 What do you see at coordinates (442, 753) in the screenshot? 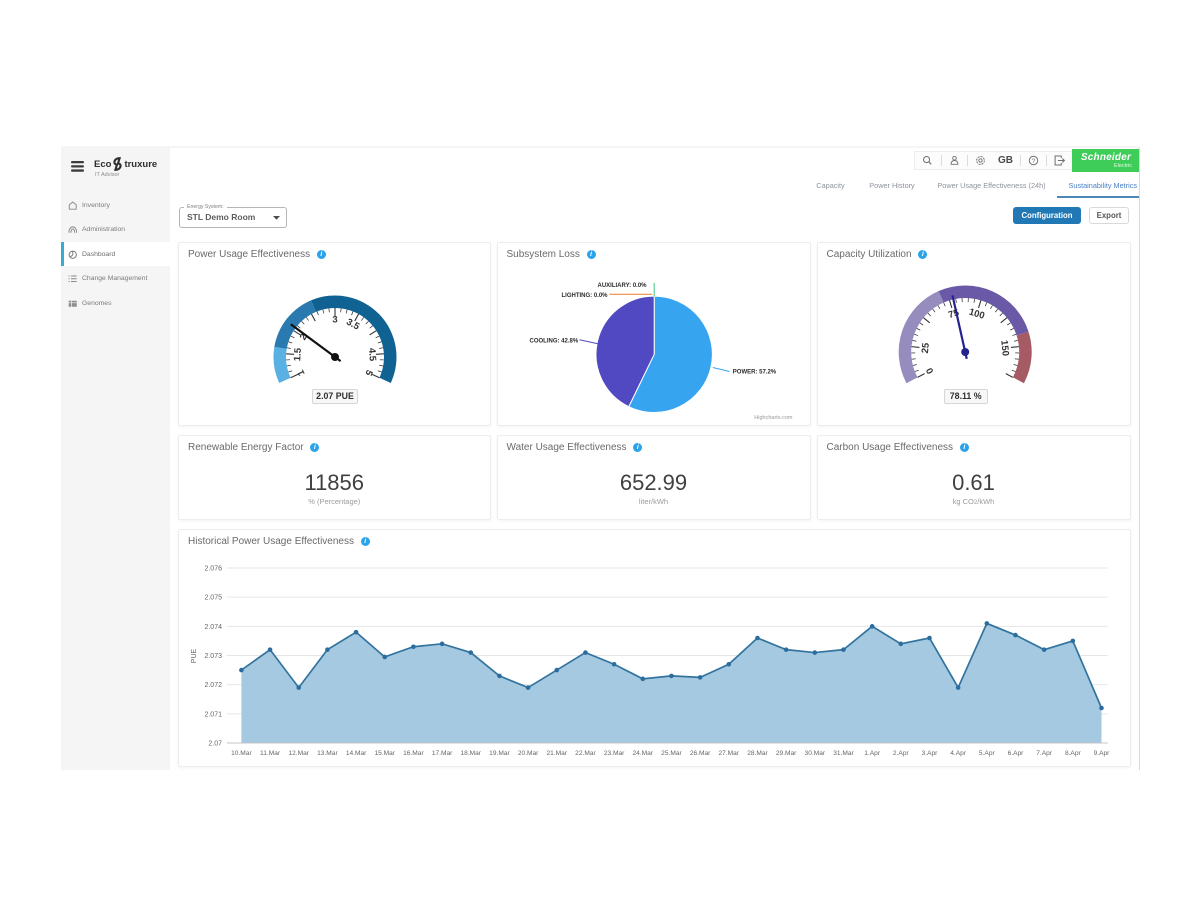
I see `svg-text: 17.Mar` at bounding box center [442, 753].